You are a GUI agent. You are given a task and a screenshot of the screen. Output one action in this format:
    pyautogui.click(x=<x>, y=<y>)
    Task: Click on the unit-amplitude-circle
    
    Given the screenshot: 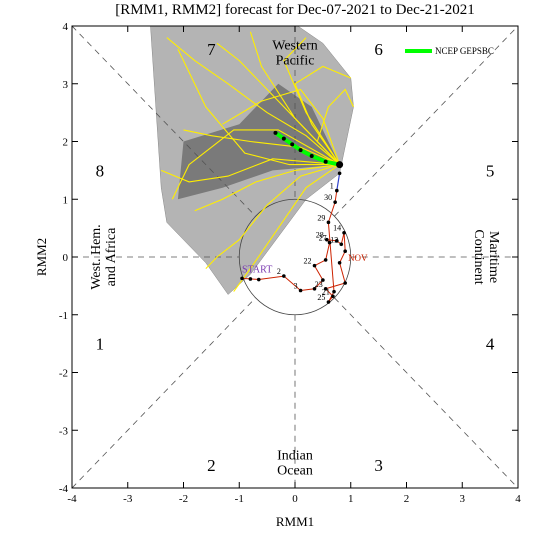 What is the action you would take?
    pyautogui.click(x=295, y=257)
    